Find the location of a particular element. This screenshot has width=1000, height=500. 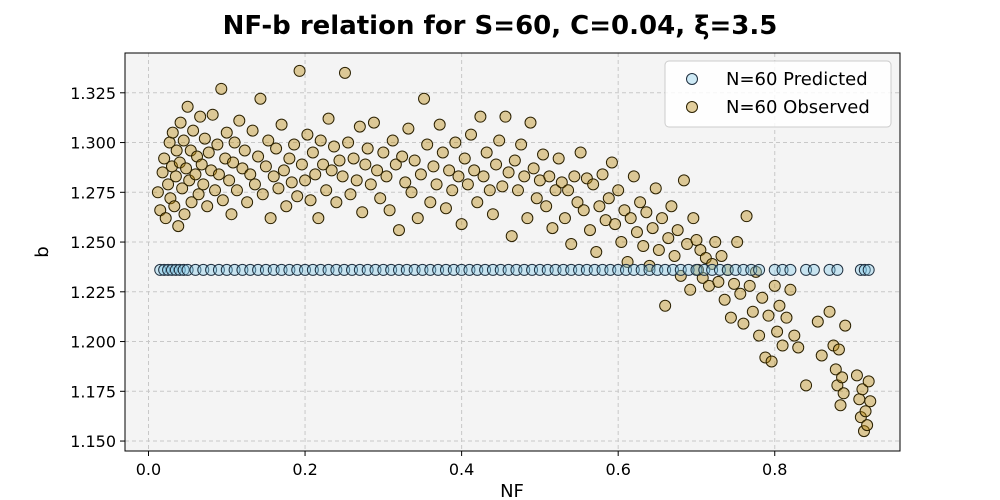

x-ticks: 0.0 0.2 0.4 0.6 0.8 is located at coordinates (461, 465).